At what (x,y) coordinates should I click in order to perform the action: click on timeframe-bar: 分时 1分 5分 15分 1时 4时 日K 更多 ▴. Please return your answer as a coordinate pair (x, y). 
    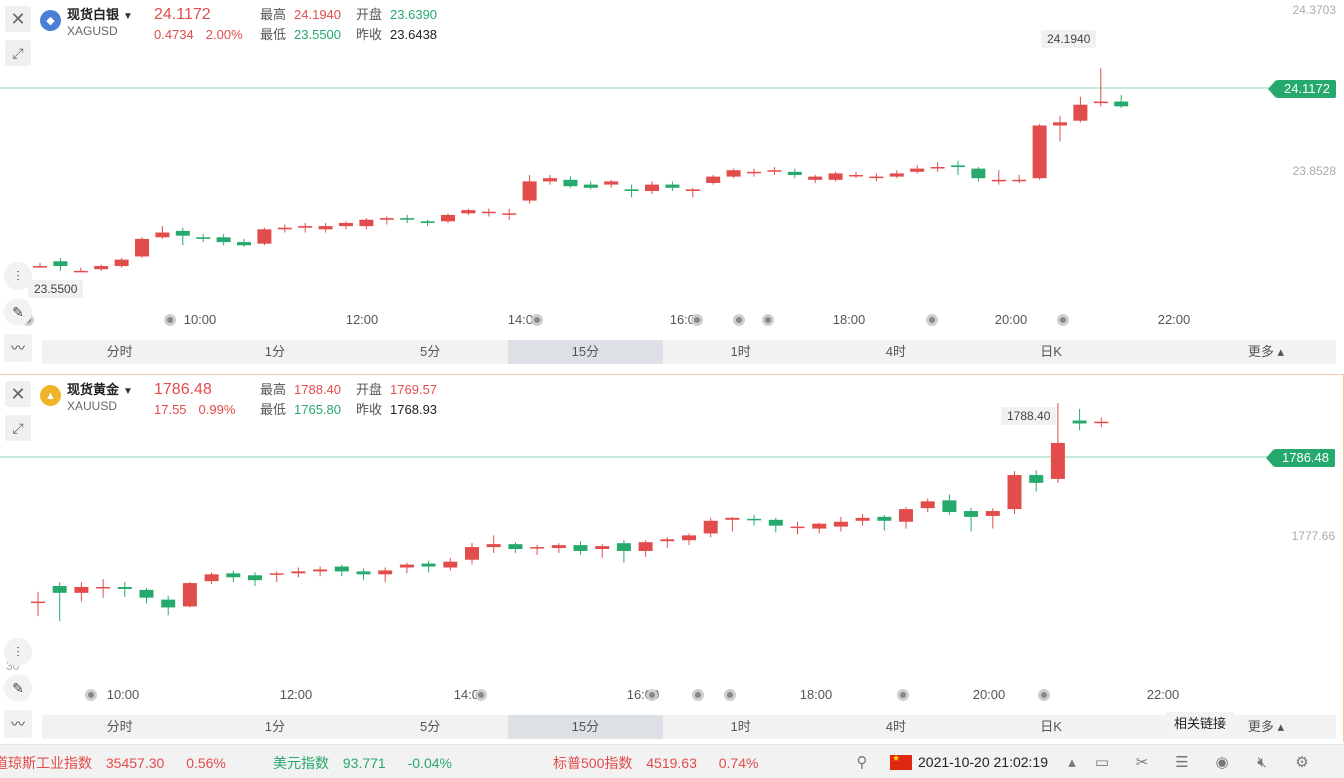
    Looking at the image, I should click on (689, 352).